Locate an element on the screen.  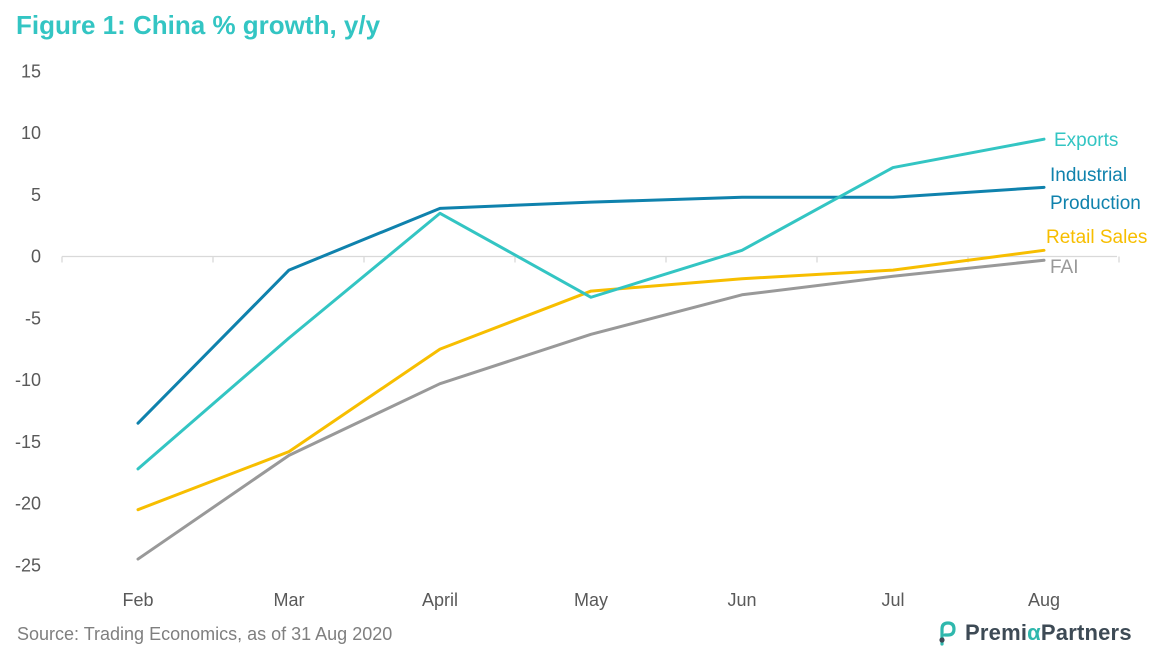
x-tick-label: May is located at coordinates (591, 600).